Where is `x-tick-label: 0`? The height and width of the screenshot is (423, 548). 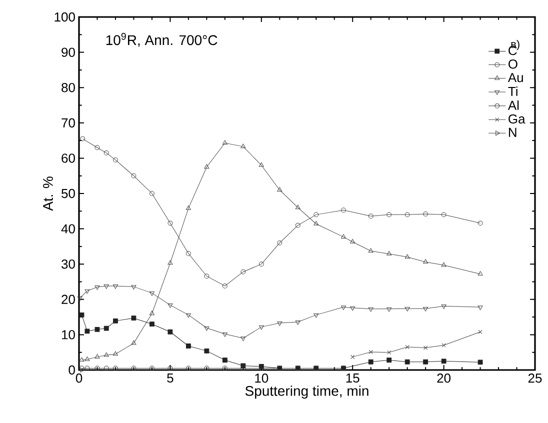
x-tick-label: 0 is located at coordinates (79, 378).